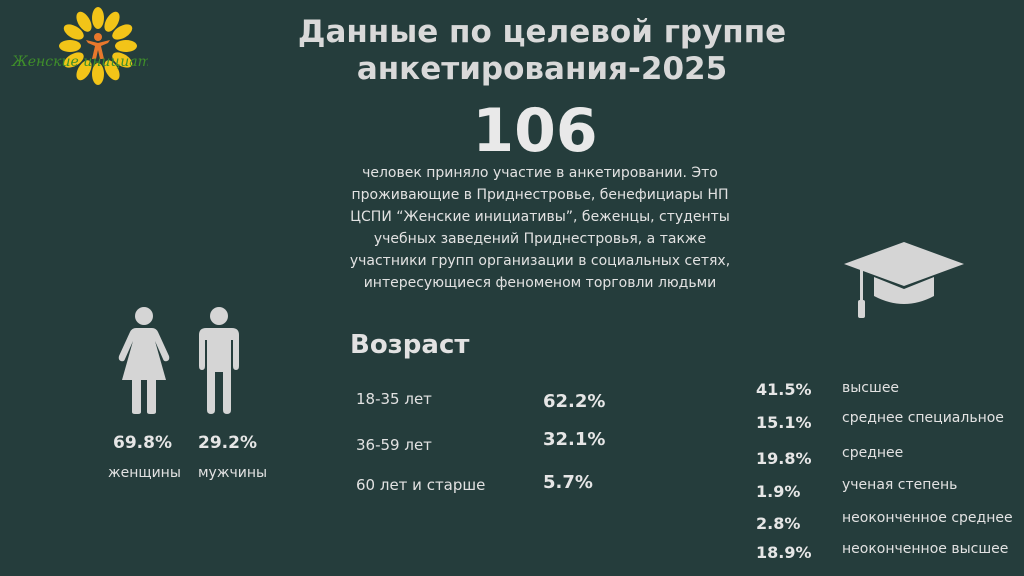  What do you see at coordinates (394, 399) in the screenshot?
I see `age-label-18-35: 18-35 лет` at bounding box center [394, 399].